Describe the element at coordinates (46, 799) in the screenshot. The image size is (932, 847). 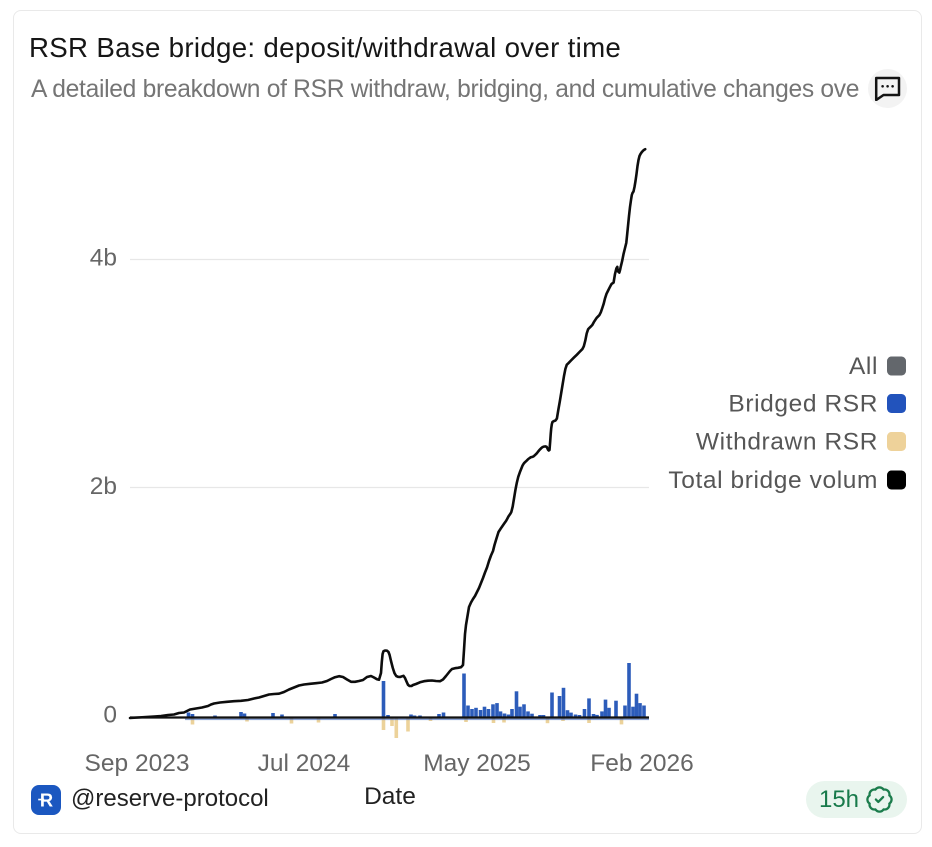
I see `svg-text: R` at that location.